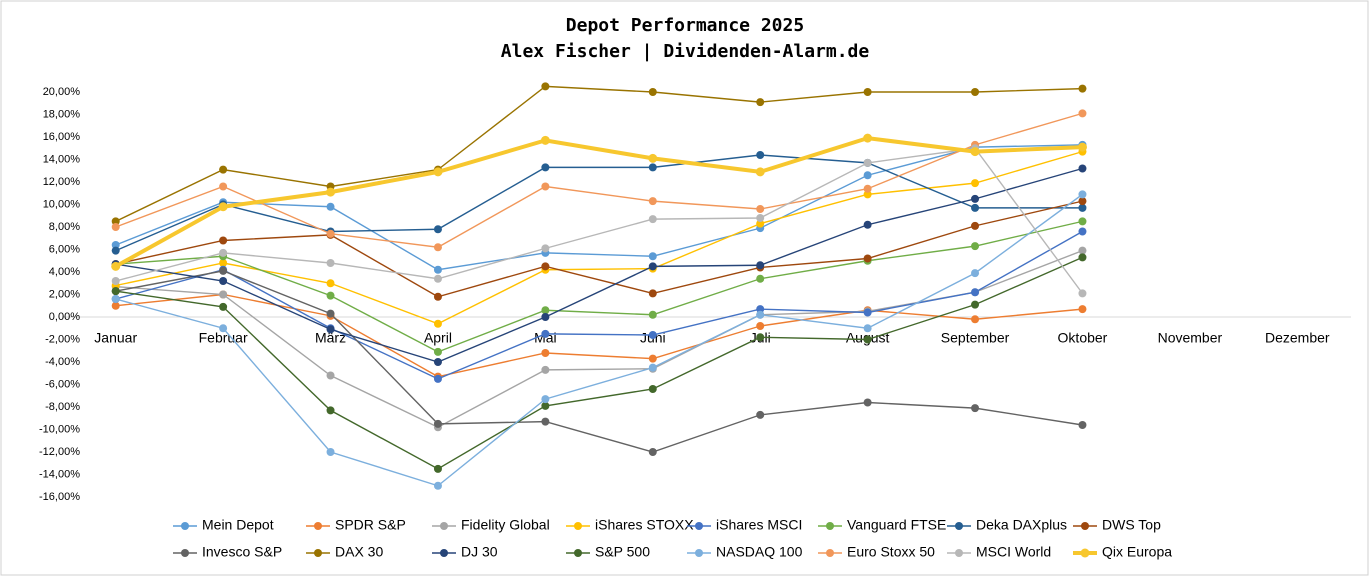  What do you see at coordinates (62, 204) in the screenshot?
I see `y-tick-label: 10,00%` at bounding box center [62, 204].